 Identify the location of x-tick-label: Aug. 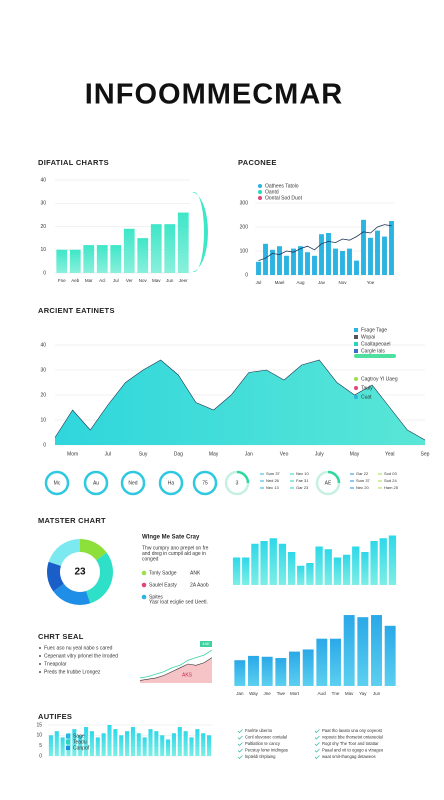
(300, 282).